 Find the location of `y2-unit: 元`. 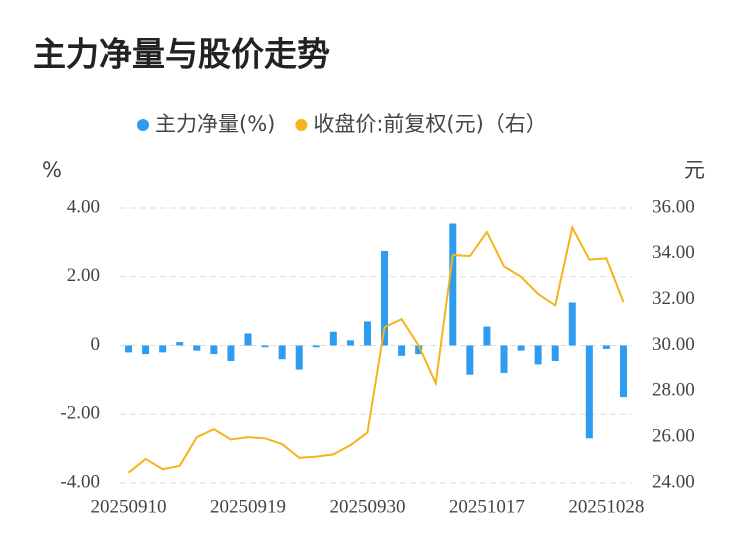

y2-unit: 元 is located at coordinates (694, 170).